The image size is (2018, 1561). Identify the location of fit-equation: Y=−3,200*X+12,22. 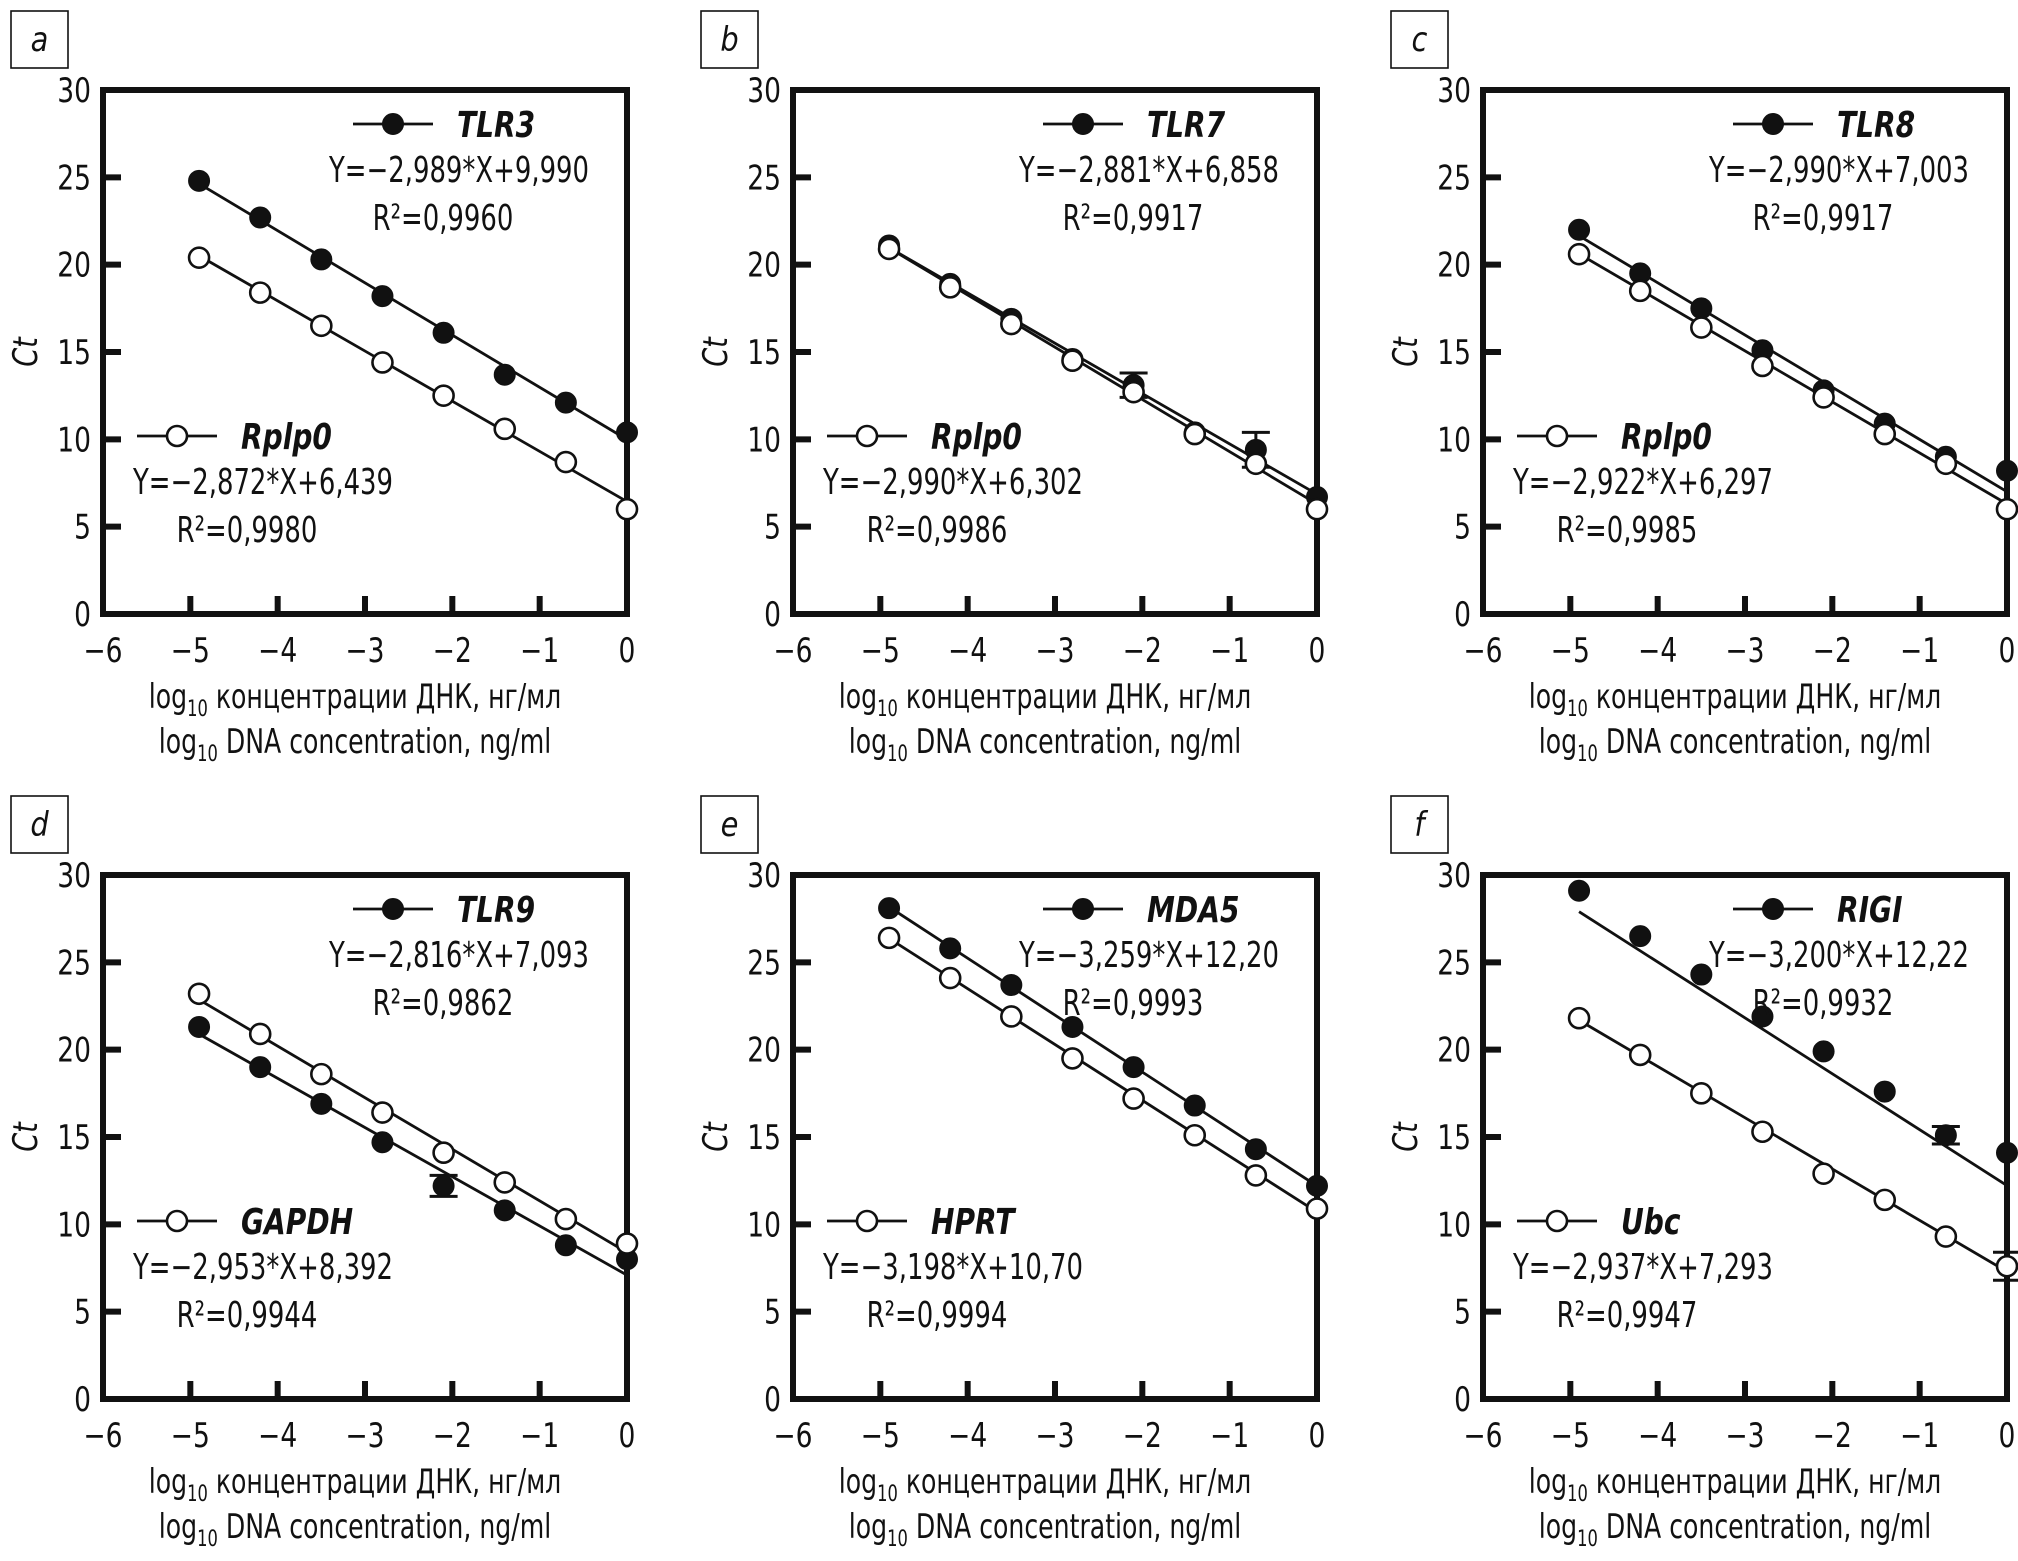
(1838, 955).